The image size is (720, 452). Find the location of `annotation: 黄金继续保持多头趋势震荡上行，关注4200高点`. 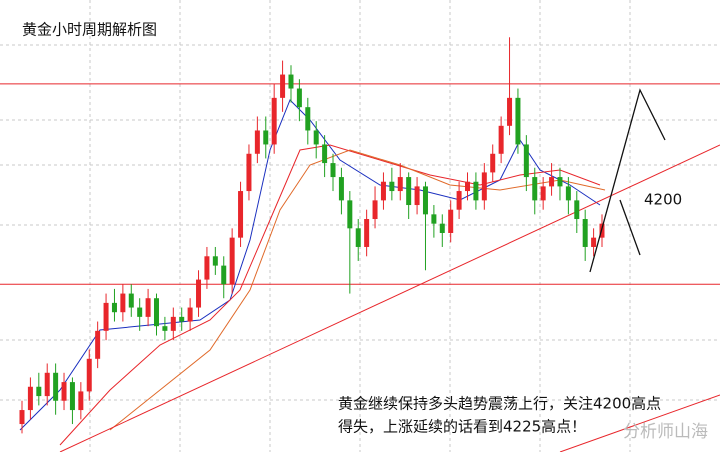

annotation: 黄金继续保持多头趋势震荡上行，关注4200高点 is located at coordinates (499, 404).